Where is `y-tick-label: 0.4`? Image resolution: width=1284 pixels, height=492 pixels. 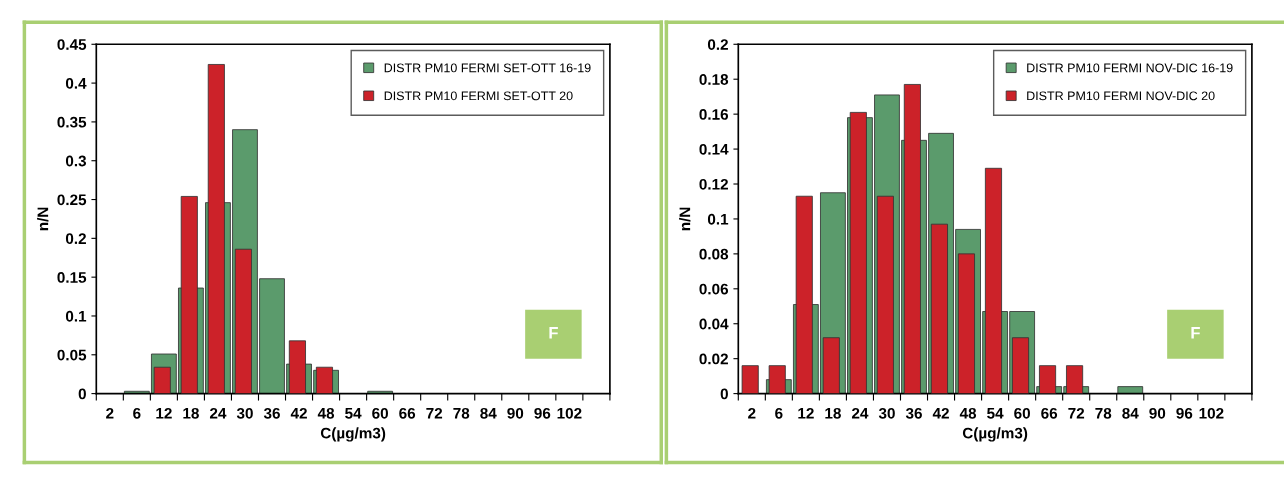
y-tick-label: 0.4 is located at coordinates (76, 83).